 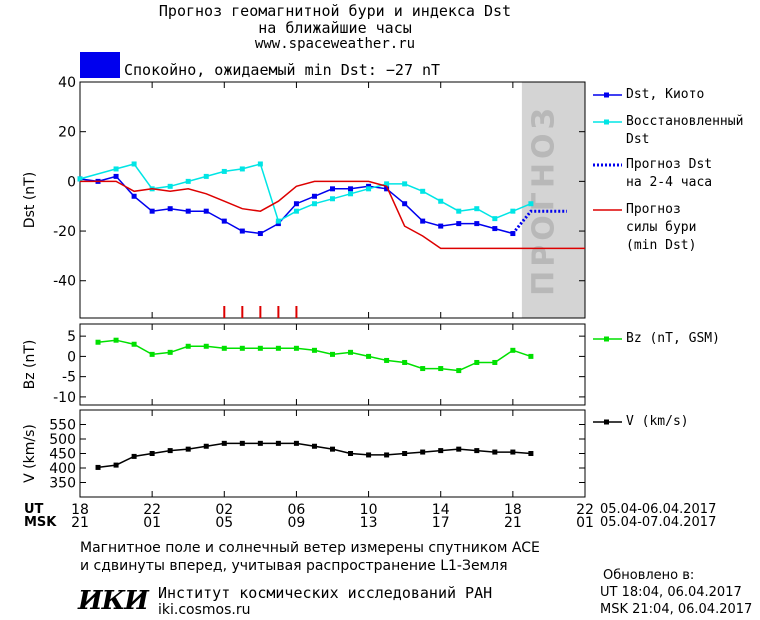 What do you see at coordinates (661, 227) in the screenshot?
I see `legend-storm-2: силы бури` at bounding box center [661, 227].